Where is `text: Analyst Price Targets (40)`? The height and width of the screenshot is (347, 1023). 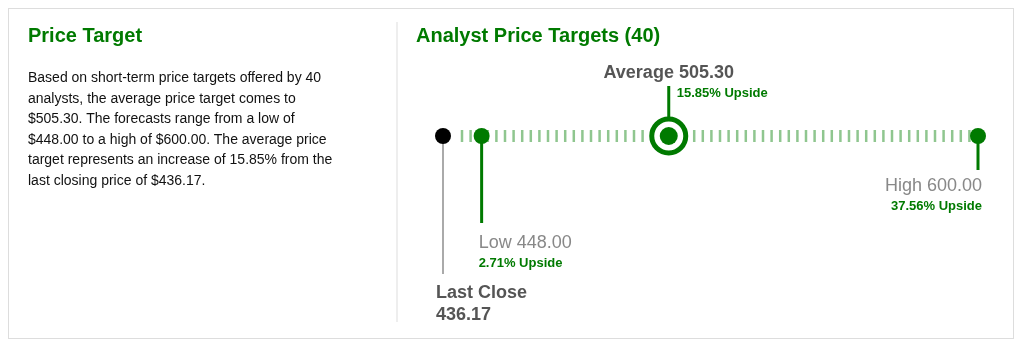
text: Analyst Price Targets (40) is located at coordinates (538, 35).